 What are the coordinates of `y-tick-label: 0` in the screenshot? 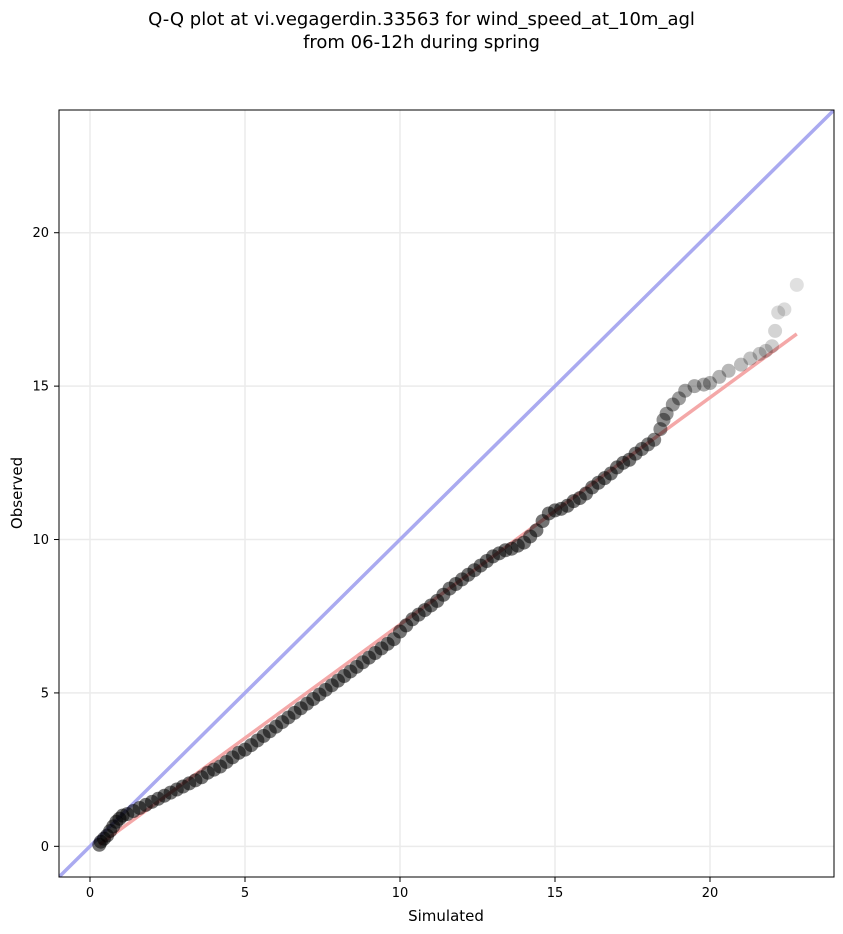 It's located at (45, 847).